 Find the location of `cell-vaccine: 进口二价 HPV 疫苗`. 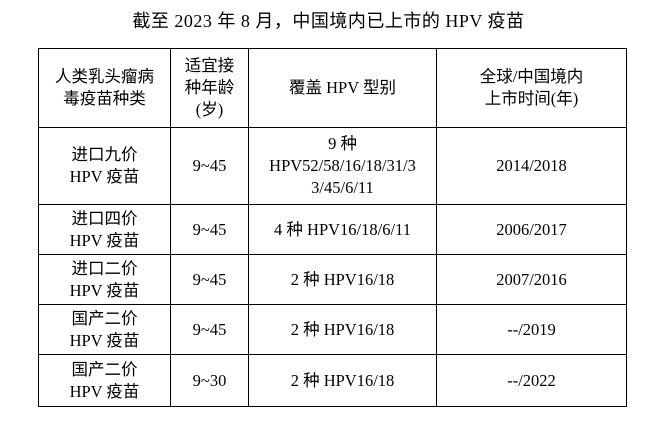

cell-vaccine: 进口二价 HPV 疫苗 is located at coordinates (104, 279).